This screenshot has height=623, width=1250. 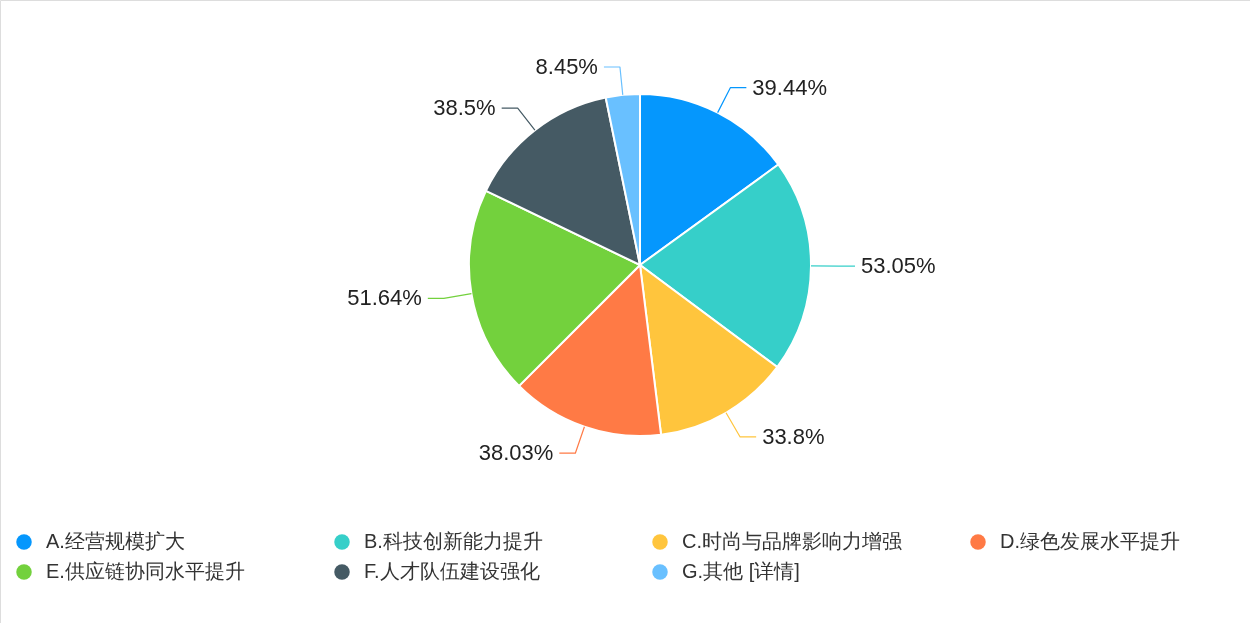 I want to click on data-label: 33.8%, so click(x=793, y=436).